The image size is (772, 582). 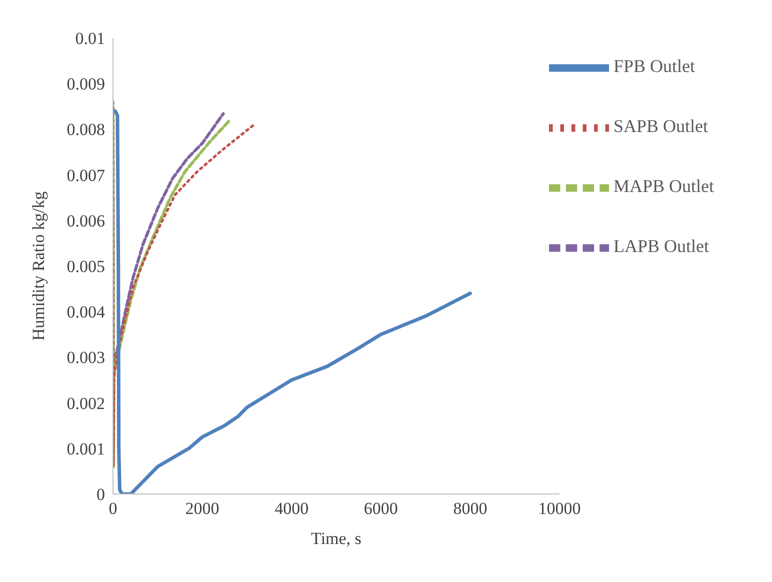 What do you see at coordinates (291, 508) in the screenshot?
I see `x-tick-label: 4000` at bounding box center [291, 508].